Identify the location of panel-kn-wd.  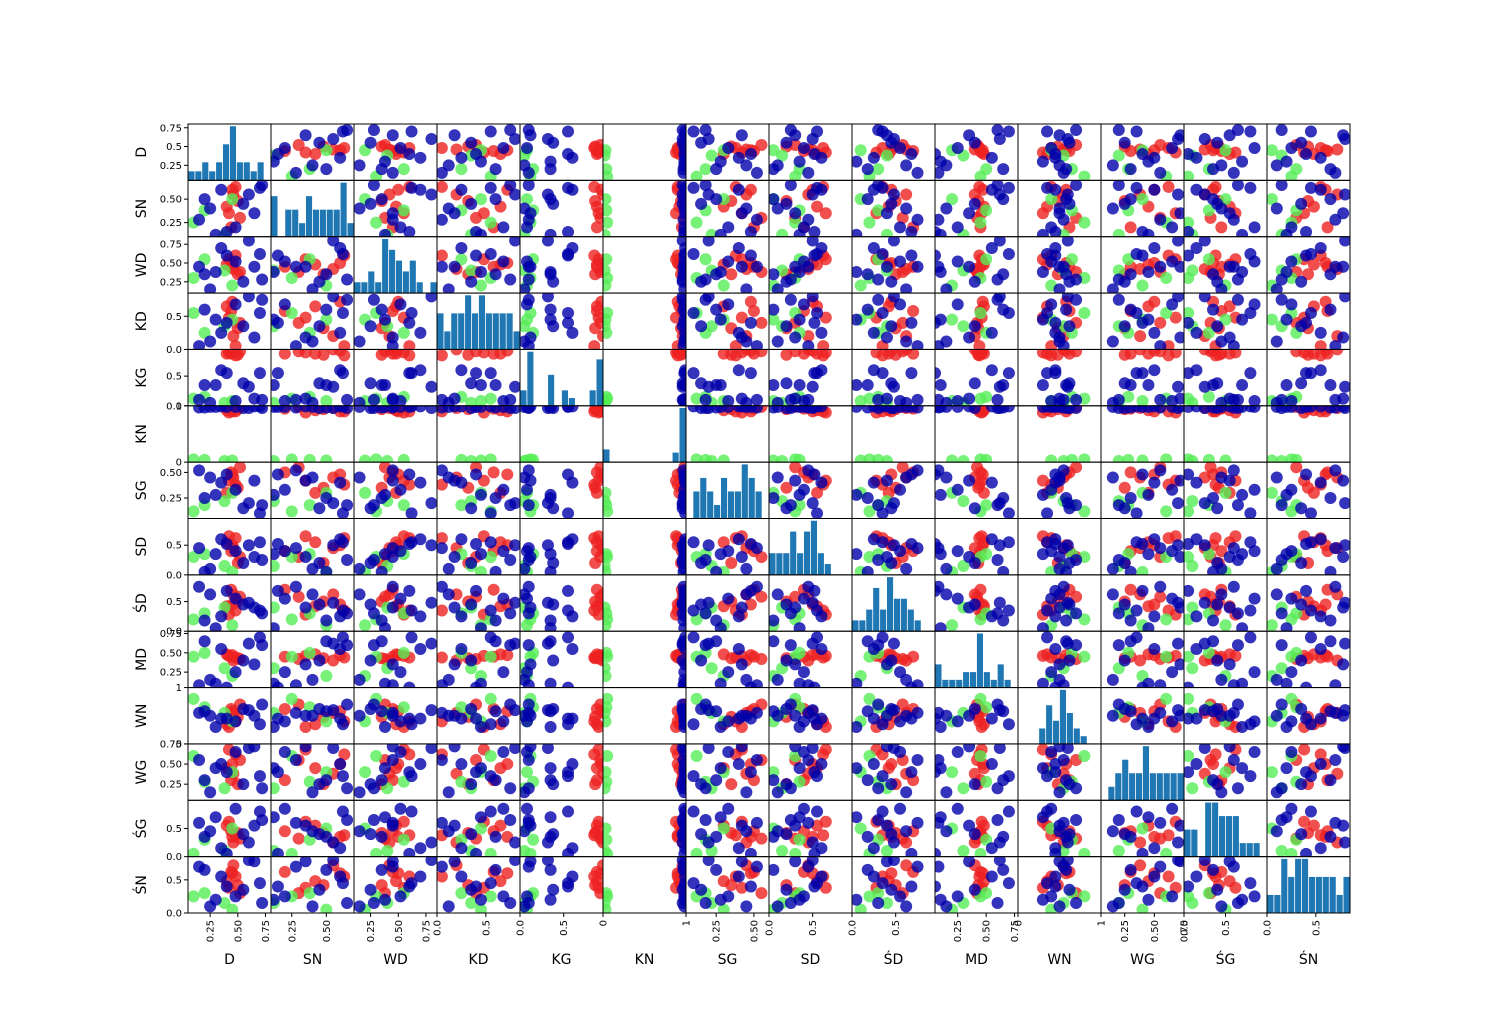
(395, 434).